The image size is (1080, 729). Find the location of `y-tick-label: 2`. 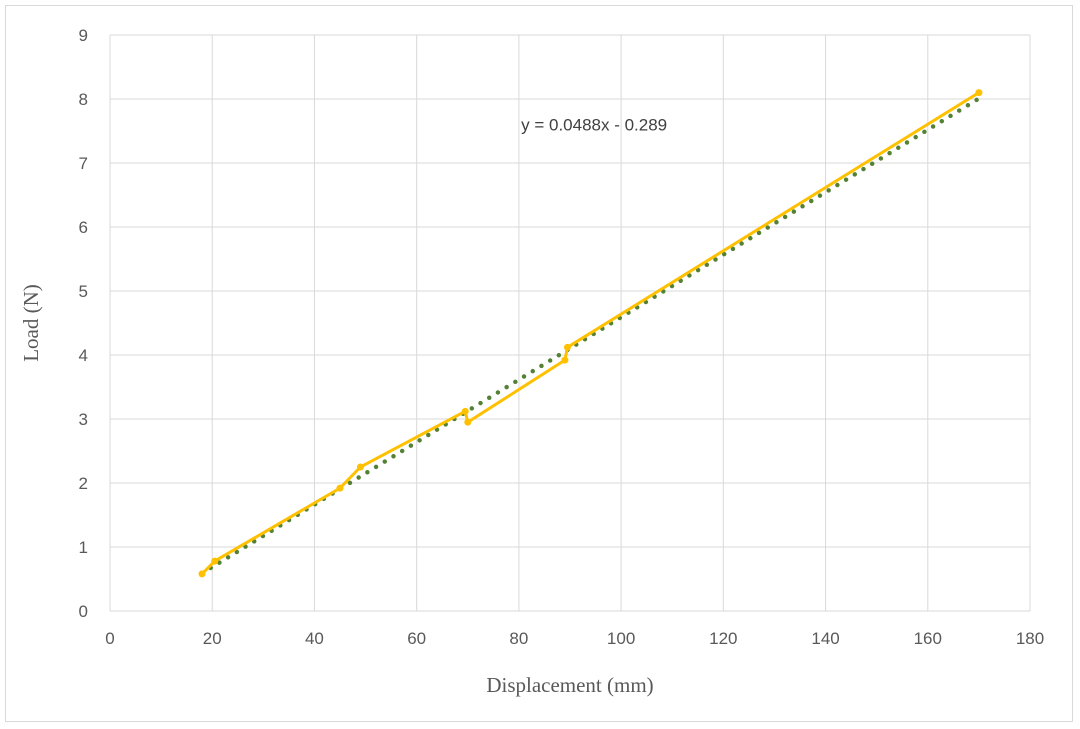

y-tick-label: 2 is located at coordinates (83, 483).